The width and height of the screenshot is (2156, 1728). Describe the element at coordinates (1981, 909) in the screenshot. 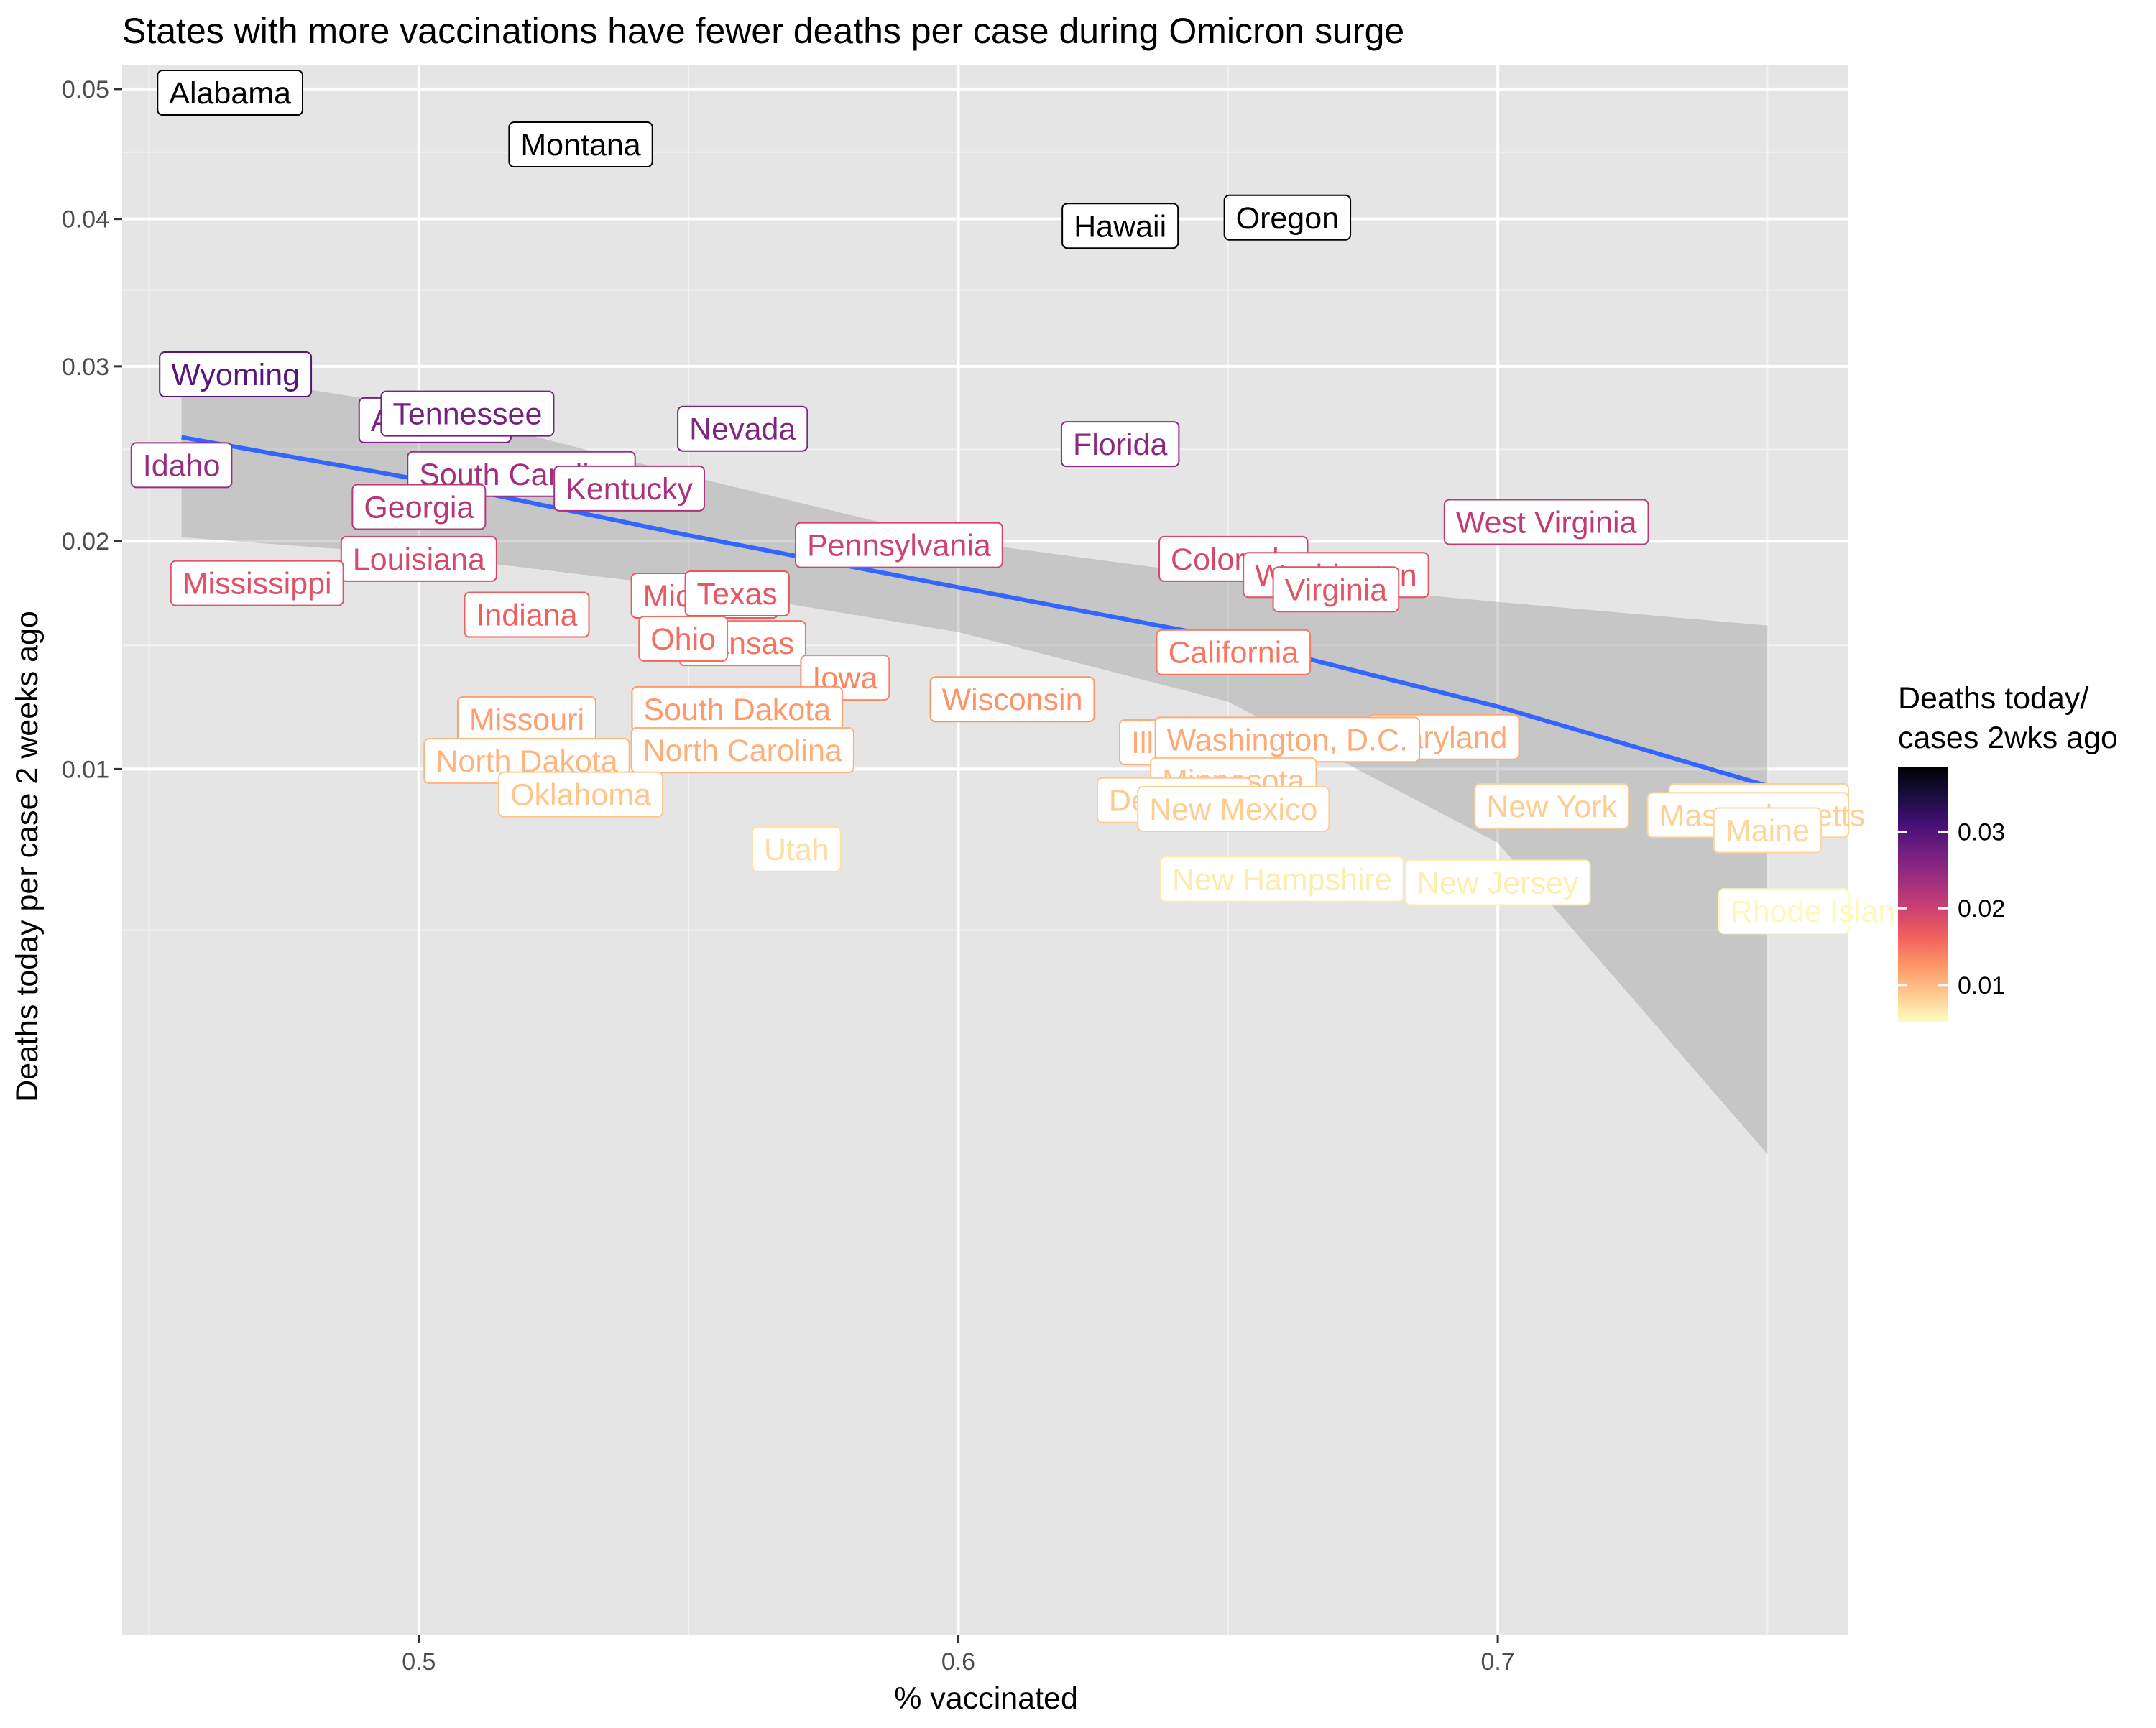

I see `legend-tick-label: 0.02` at that location.